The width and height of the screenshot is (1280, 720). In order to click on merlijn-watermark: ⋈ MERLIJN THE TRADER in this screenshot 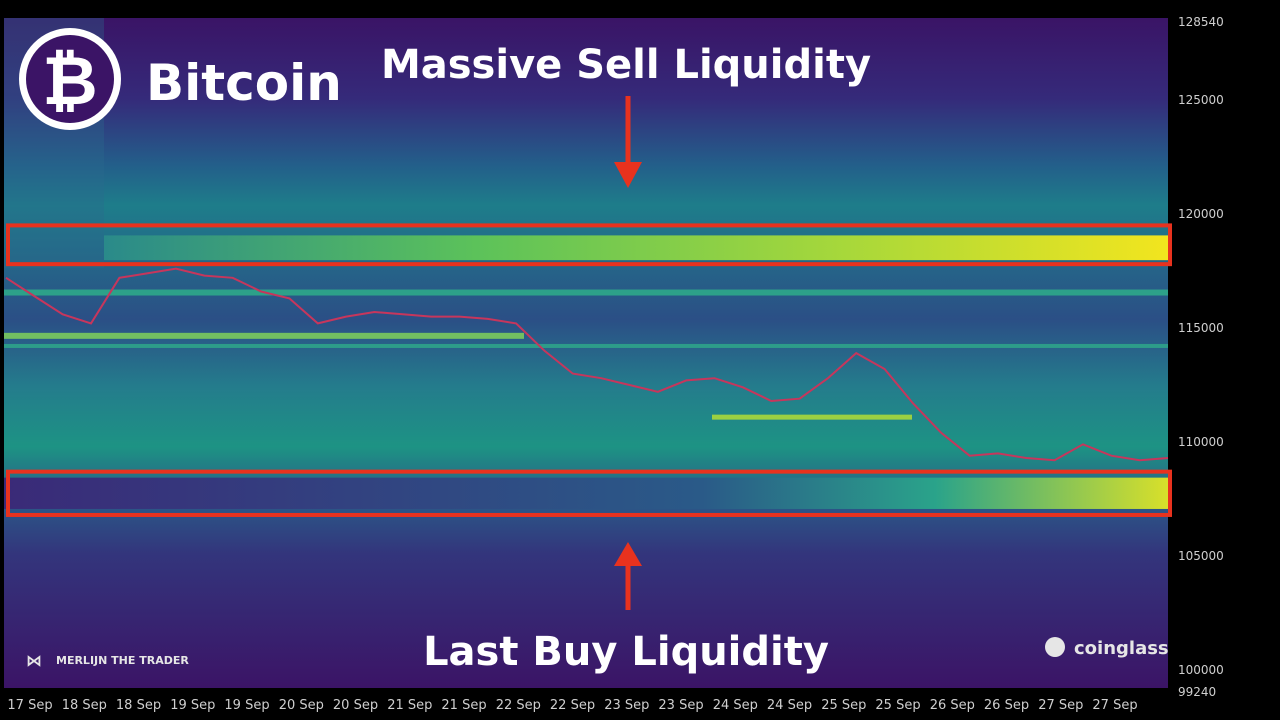, I will do `click(107, 660)`.